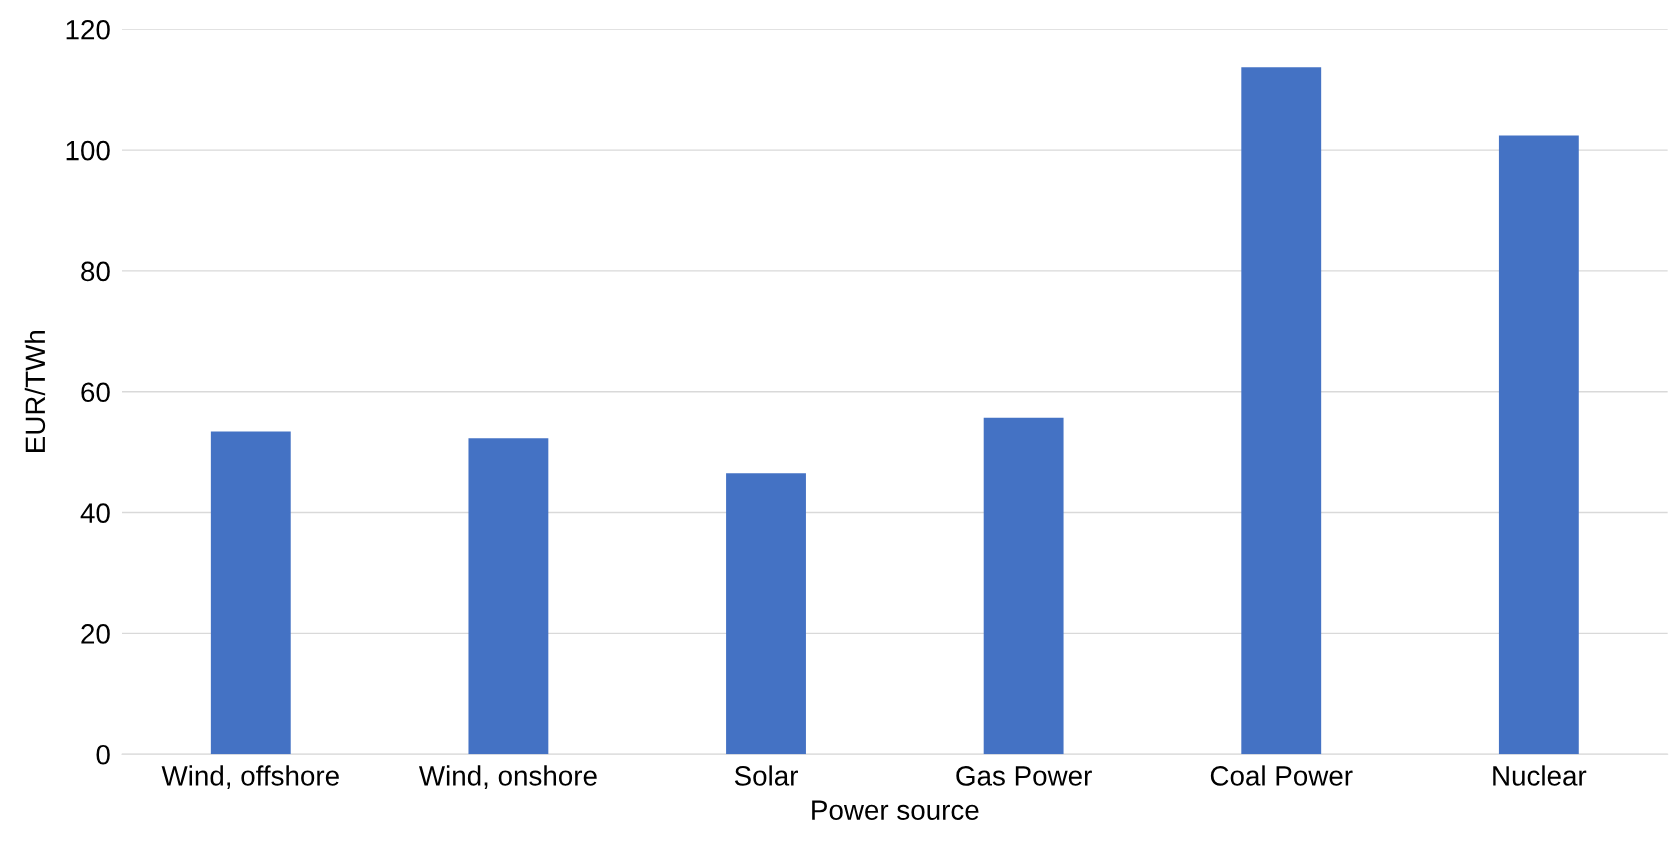  I want to click on y-tick-label: 100, so click(88, 150).